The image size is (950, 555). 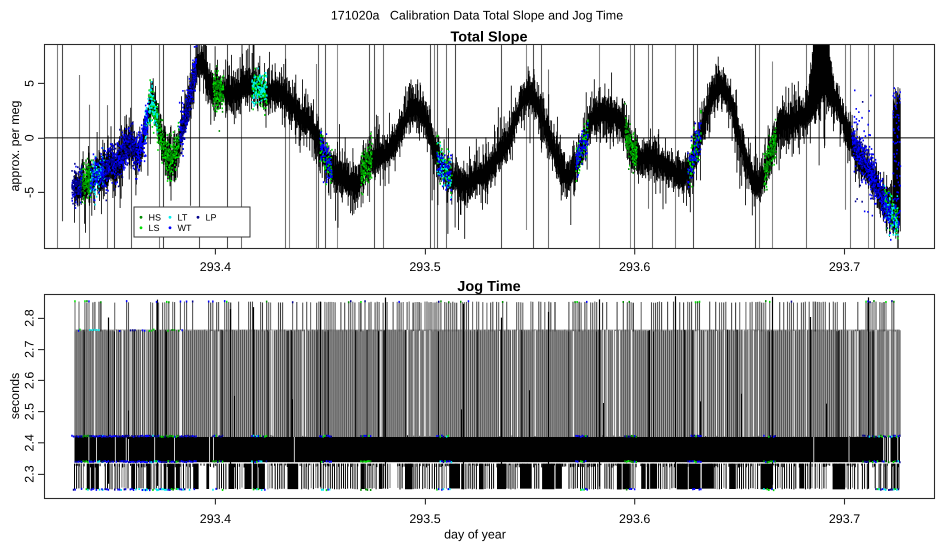 What do you see at coordinates (183, 218) in the screenshot?
I see `svg-text: LT` at bounding box center [183, 218].